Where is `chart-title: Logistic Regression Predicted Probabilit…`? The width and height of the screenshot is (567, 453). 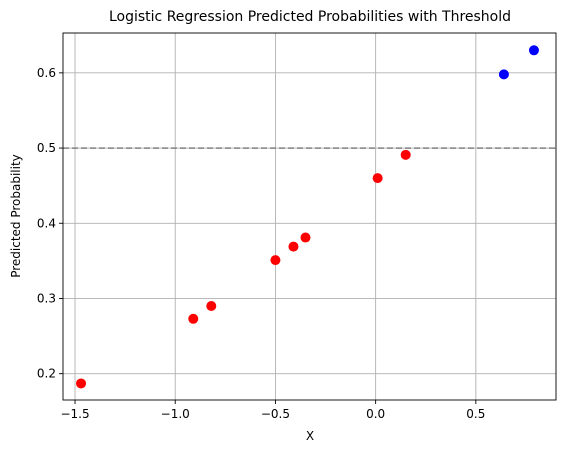 chart-title: Logistic Regression Predicted Probabilit… is located at coordinates (310, 17).